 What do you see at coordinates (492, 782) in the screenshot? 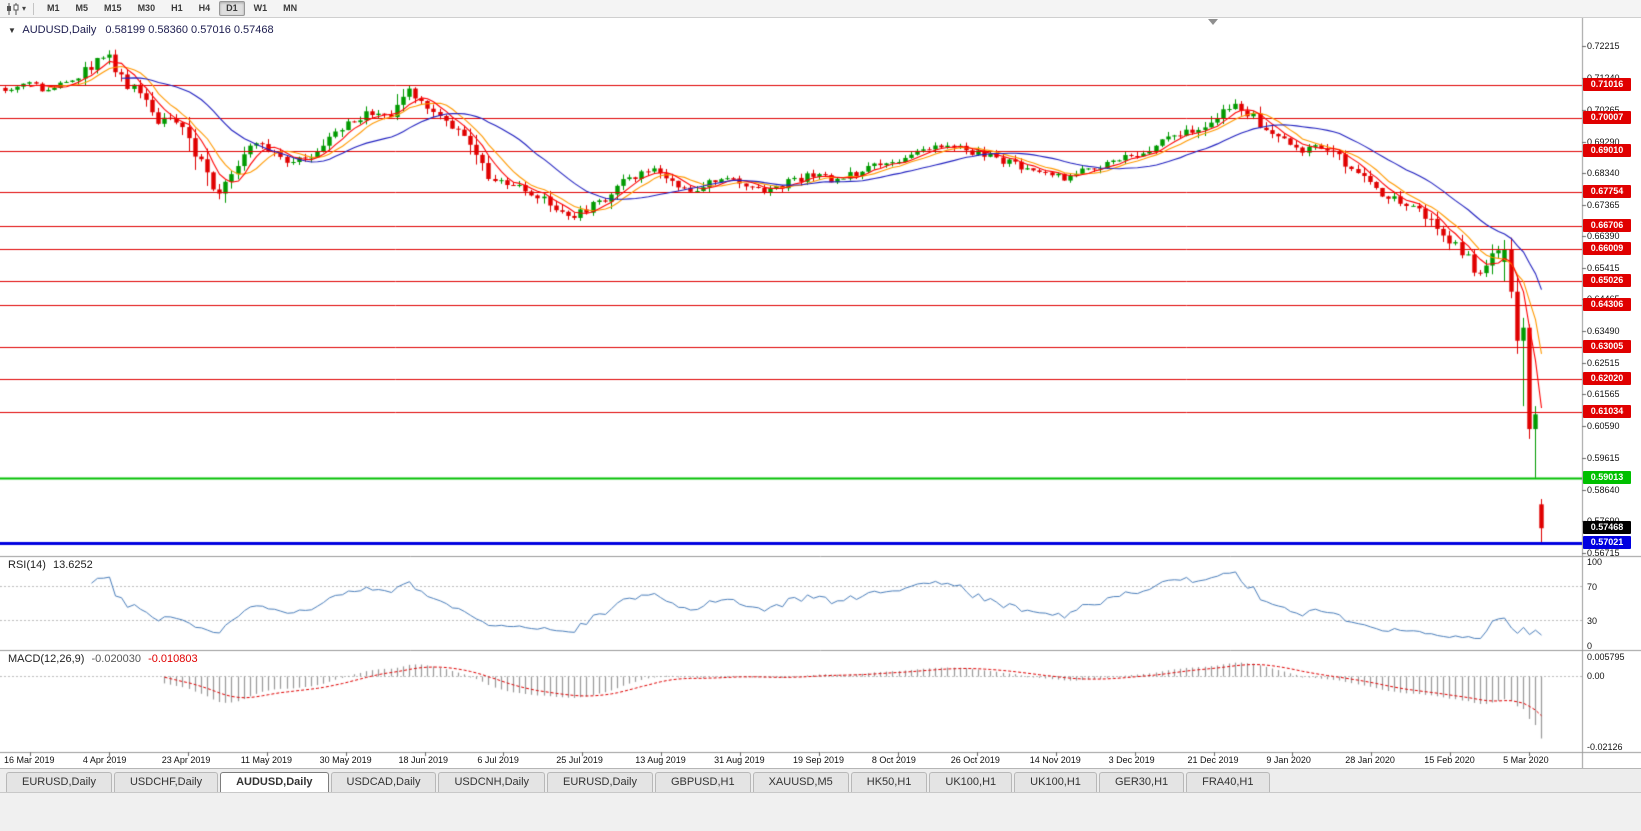
I see `tab-usdcnh-daily: USDCNH,Daily` at bounding box center [492, 782].